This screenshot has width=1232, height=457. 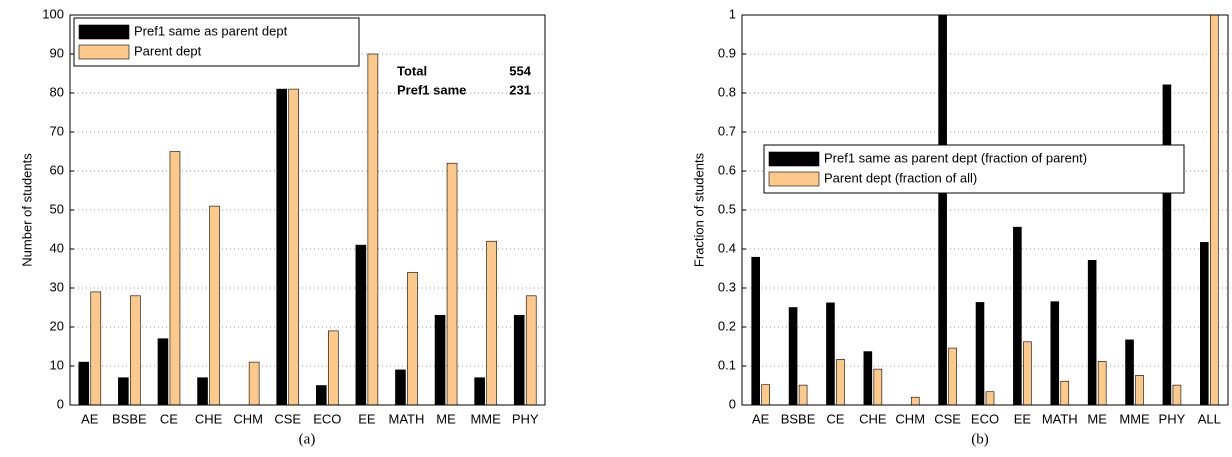 I want to click on y-tick-label: 40, so click(x=57, y=247).